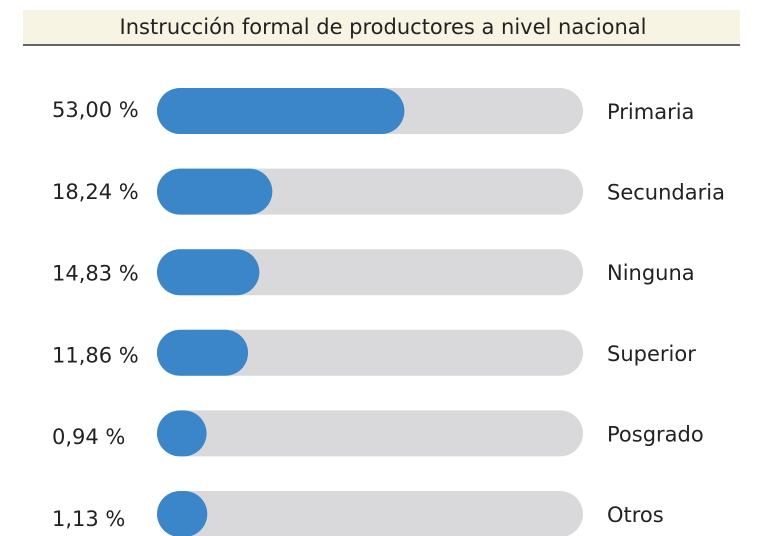 This screenshot has height=536, width=763. Describe the element at coordinates (95, 274) in the screenshot. I see `value-label: 14,83 %` at that location.